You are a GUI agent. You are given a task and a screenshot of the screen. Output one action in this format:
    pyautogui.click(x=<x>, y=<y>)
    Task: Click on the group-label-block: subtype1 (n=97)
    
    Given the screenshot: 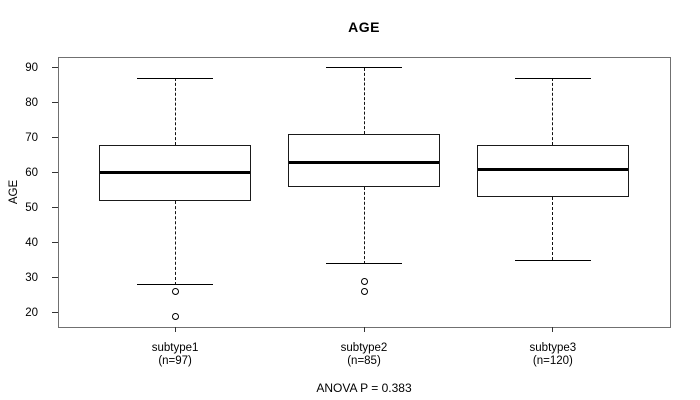 What is the action you would take?
    pyautogui.click(x=175, y=355)
    